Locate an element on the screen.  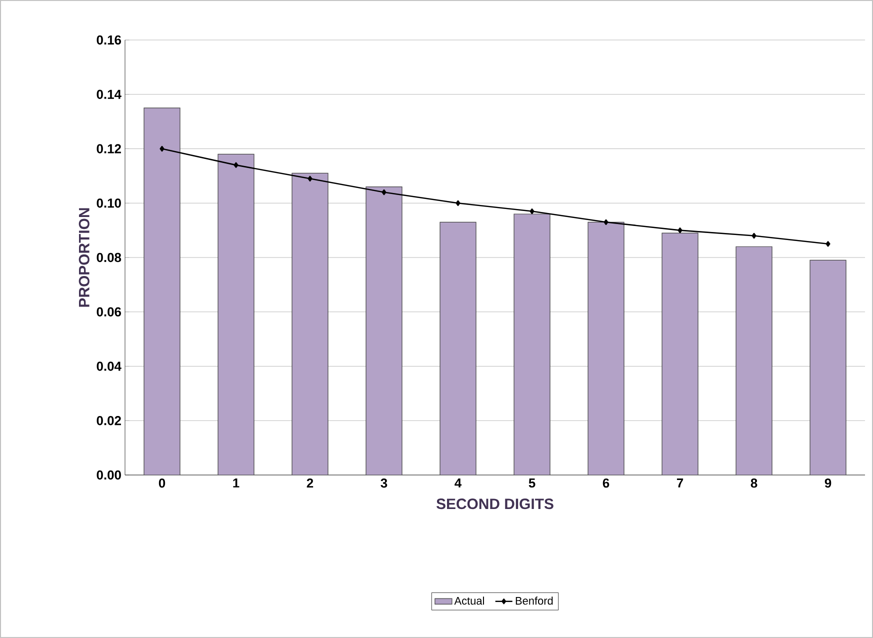
legend-label: Benford is located at coordinates (534, 600).